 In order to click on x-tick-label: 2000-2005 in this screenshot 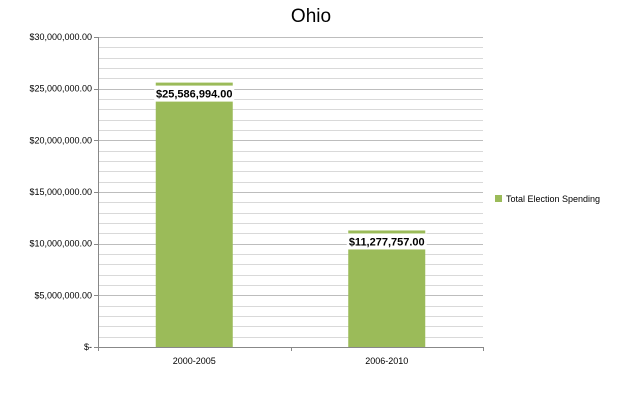, I will do `click(194, 361)`.